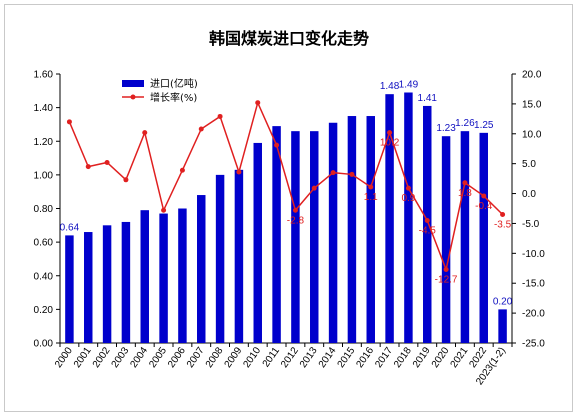 This screenshot has width=579, height=418. Describe the element at coordinates (102, 357) in the screenshot. I see `x-tick-label: 2002` at that location.